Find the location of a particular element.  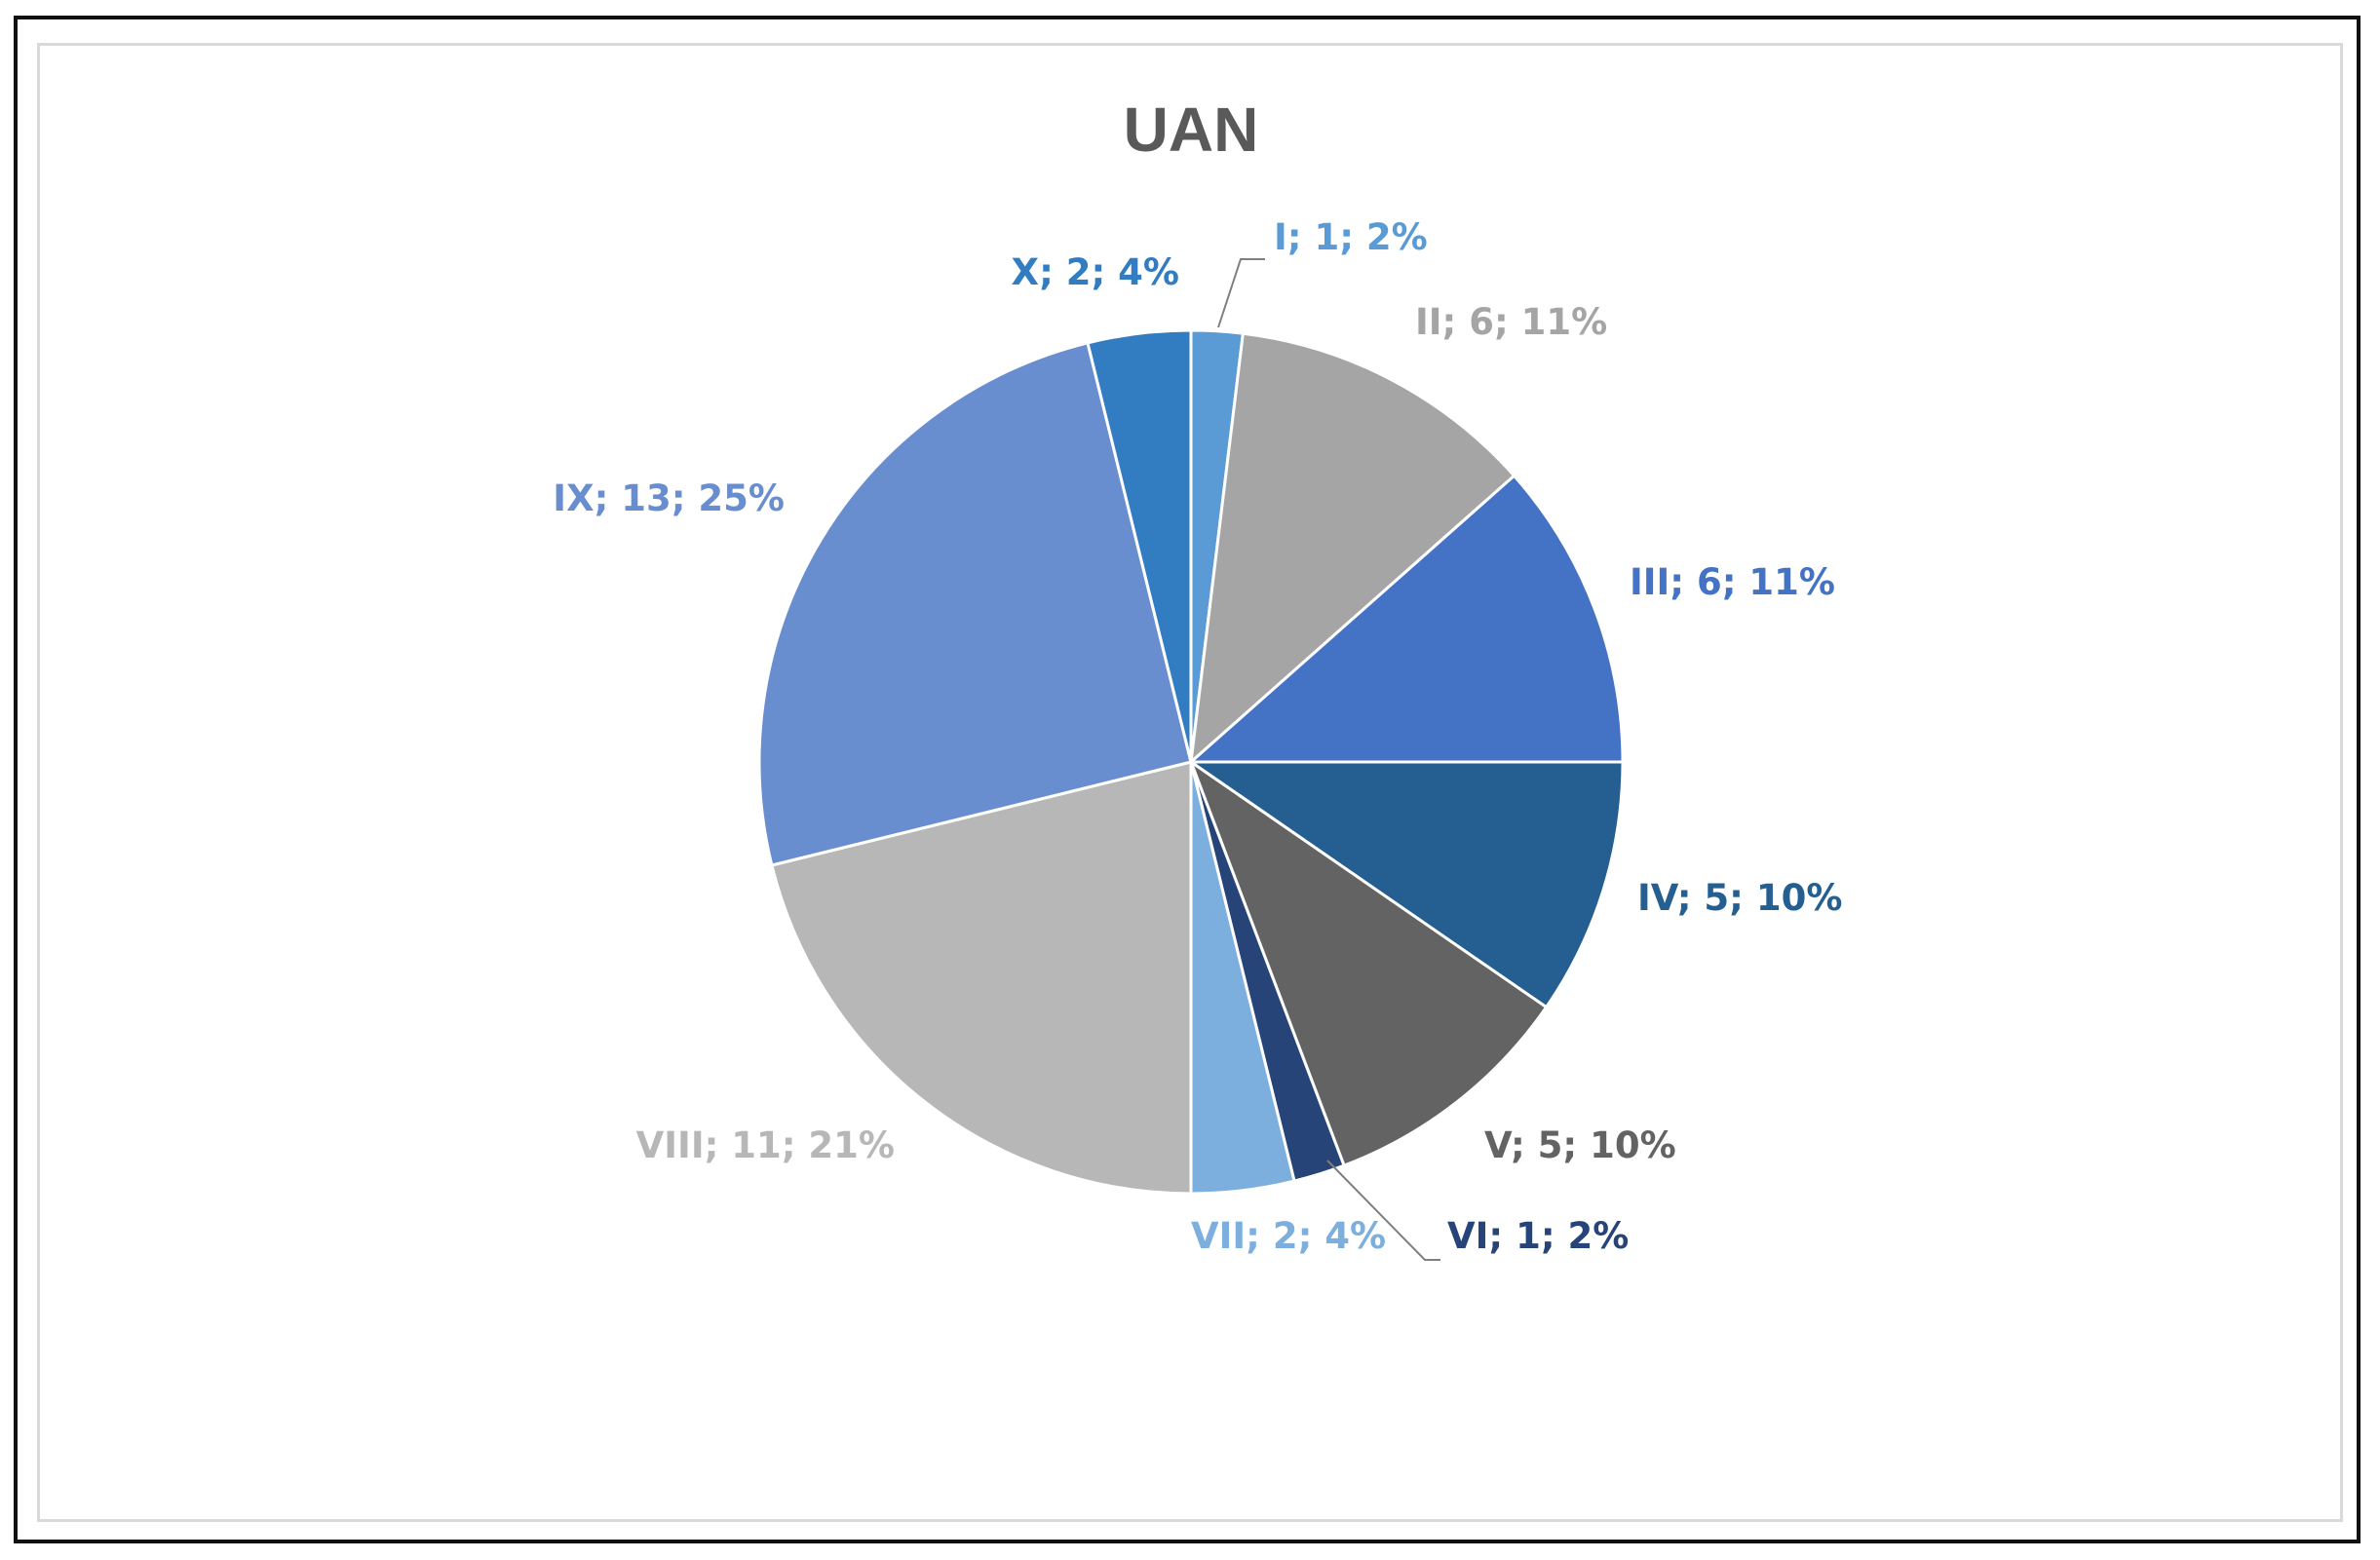

data-label-ii: II; 6; 11% is located at coordinates (1511, 322).